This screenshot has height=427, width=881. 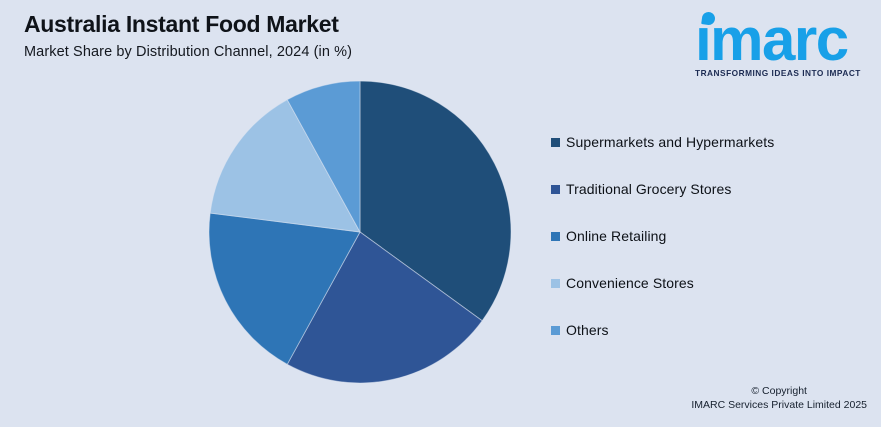 I want to click on legend-label: Supermarkets and Hypermarkets, so click(x=670, y=142).